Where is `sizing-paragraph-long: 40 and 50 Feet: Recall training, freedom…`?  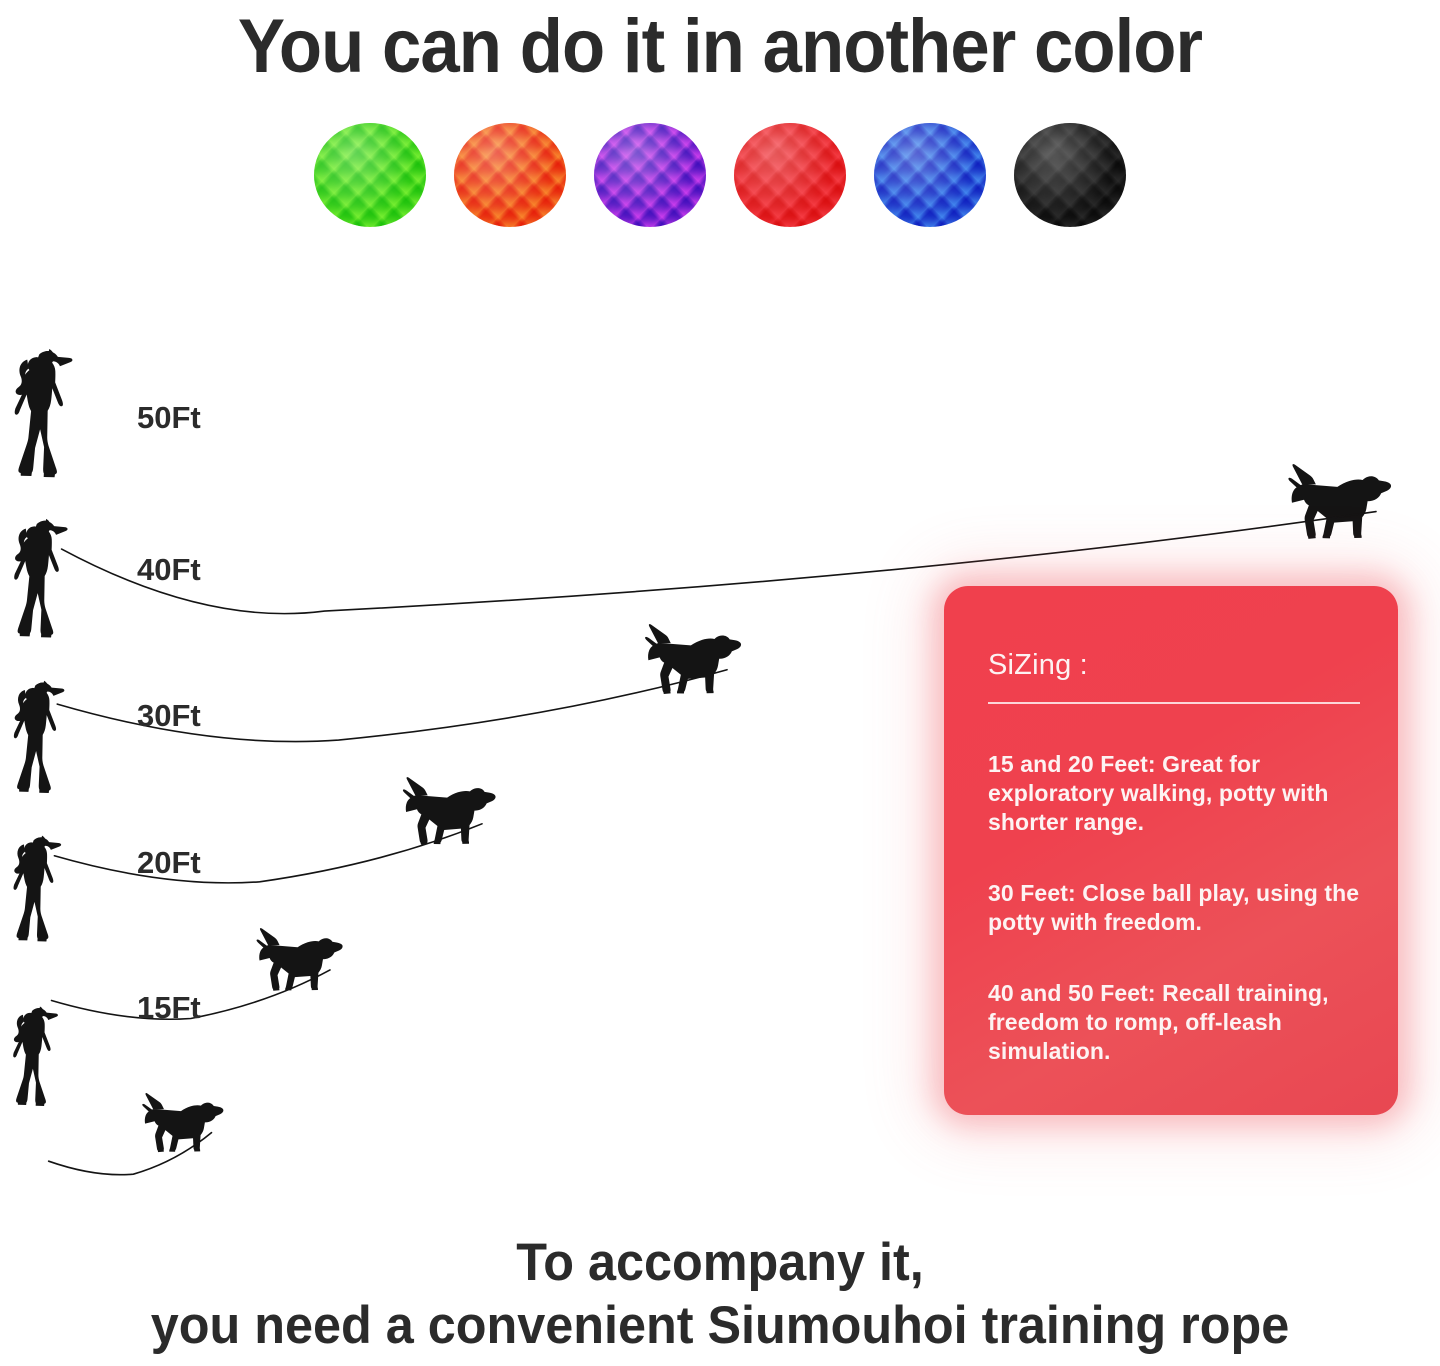
sizing-paragraph-long: 40 and 50 Feet: Recall training, freedom… is located at coordinates (1158, 1022).